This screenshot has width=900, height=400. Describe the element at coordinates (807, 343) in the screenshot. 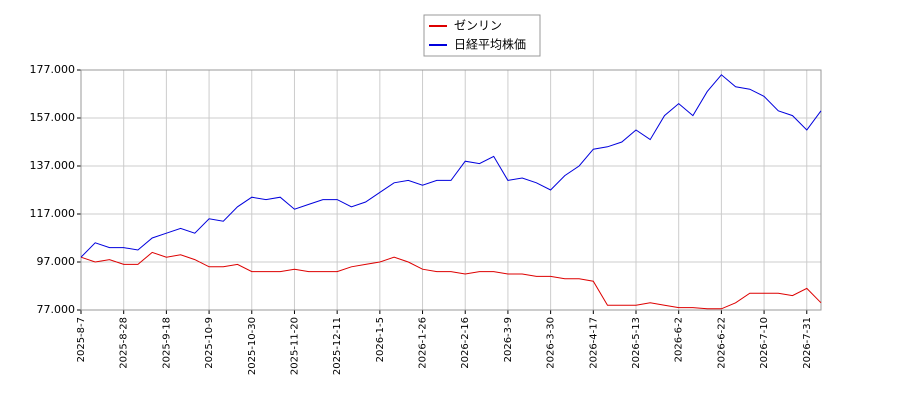

I see `x-tick-label: 2026-7-31` at that location.